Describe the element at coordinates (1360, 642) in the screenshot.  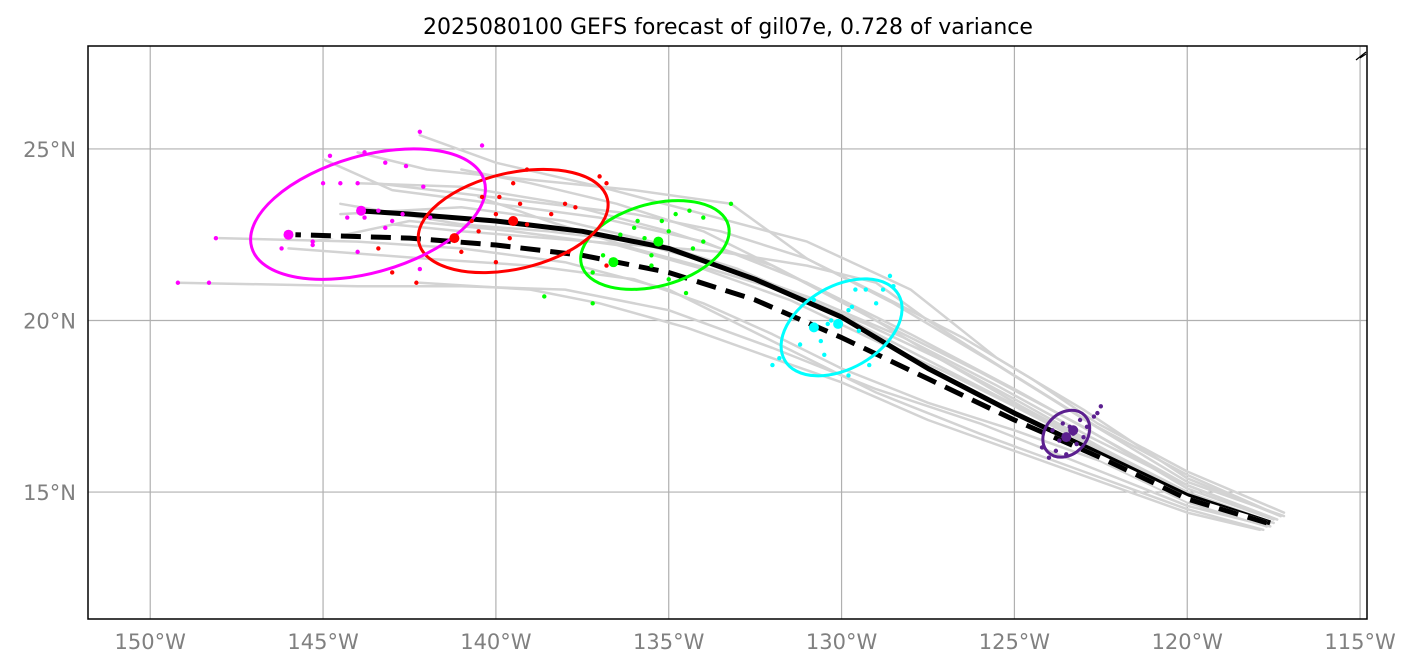
I see `x-tick-label: 115°W` at that location.